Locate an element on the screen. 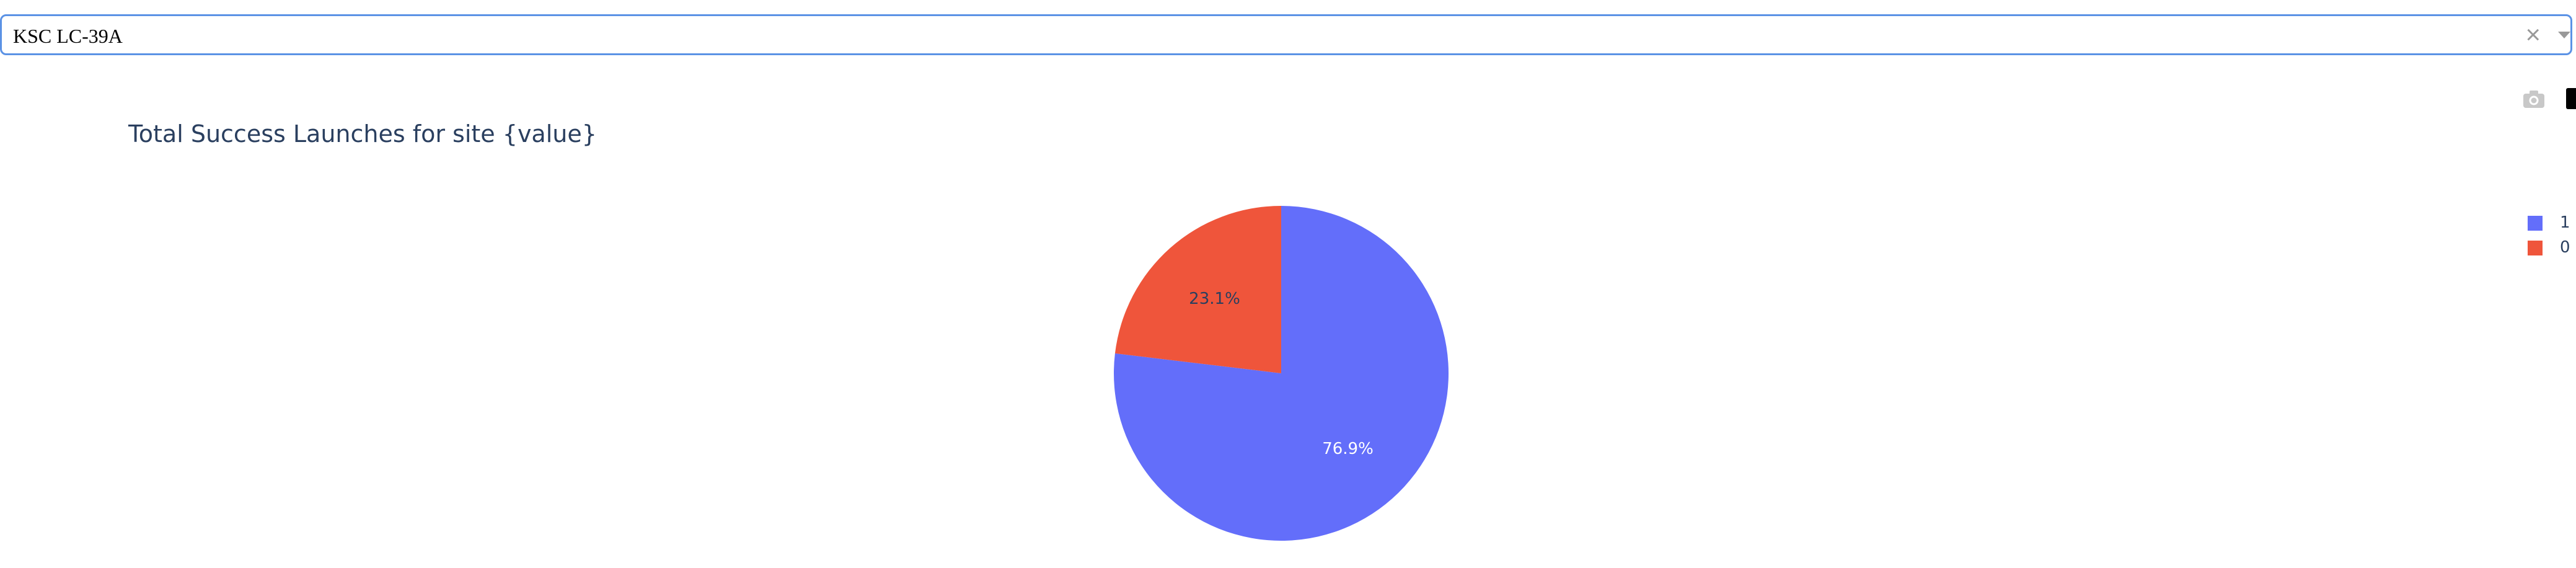  chevron-down-icon is located at coordinates (2564, 35).